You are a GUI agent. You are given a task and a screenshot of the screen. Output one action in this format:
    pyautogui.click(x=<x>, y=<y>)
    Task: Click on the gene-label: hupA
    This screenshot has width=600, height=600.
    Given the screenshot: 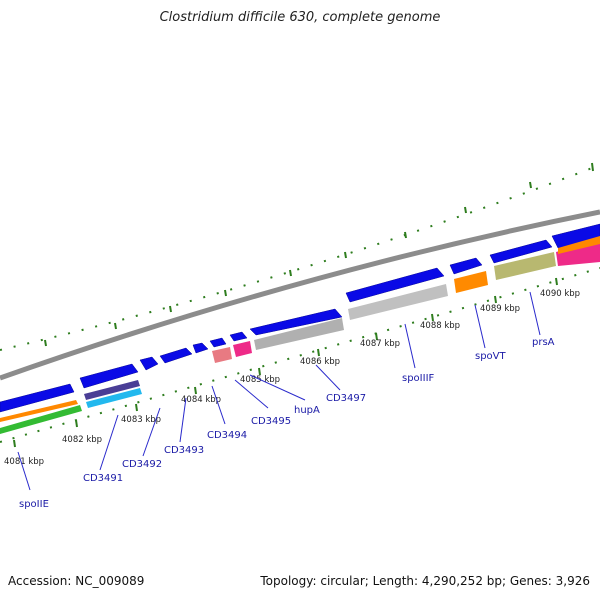 What is the action you would take?
    pyautogui.click(x=307, y=410)
    